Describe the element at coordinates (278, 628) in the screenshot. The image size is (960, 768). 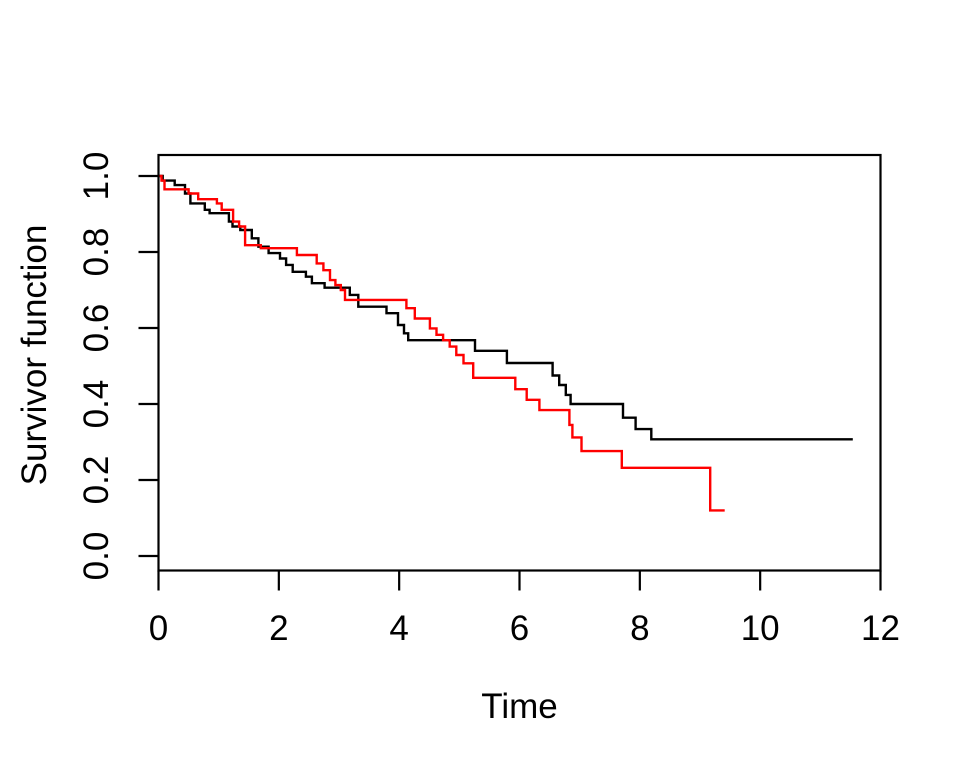
I see `x-tick-label: 2` at that location.